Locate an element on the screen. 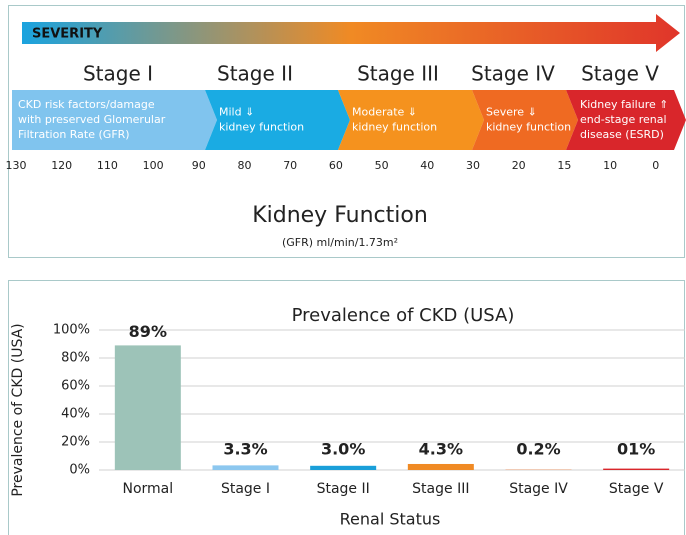 This screenshot has width=686, height=535. y-tick-label: 0% is located at coordinates (79, 470).